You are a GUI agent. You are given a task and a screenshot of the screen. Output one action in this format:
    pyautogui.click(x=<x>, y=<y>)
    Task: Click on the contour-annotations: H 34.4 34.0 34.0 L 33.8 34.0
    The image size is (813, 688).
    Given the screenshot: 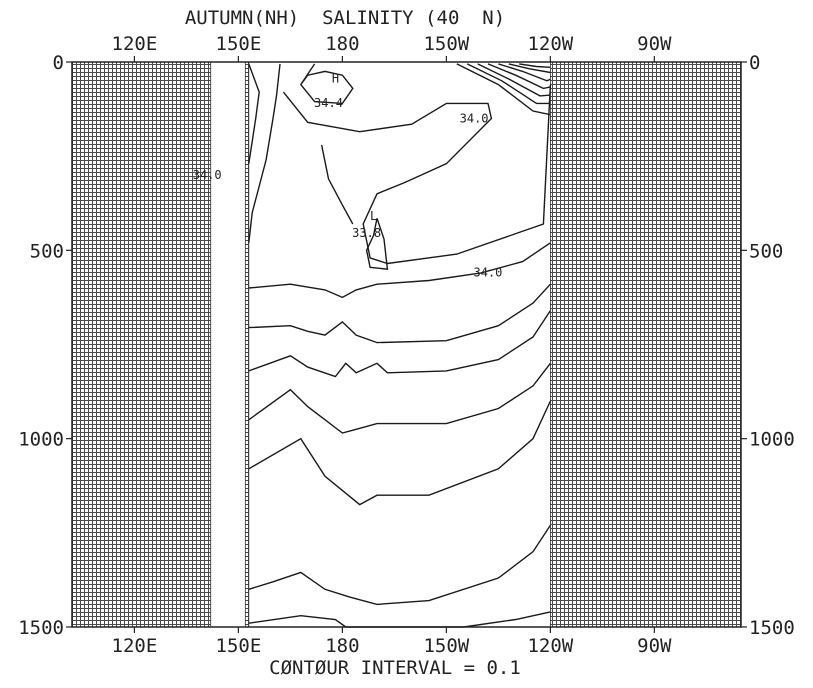 What is the action you would take?
    pyautogui.click(x=348, y=176)
    